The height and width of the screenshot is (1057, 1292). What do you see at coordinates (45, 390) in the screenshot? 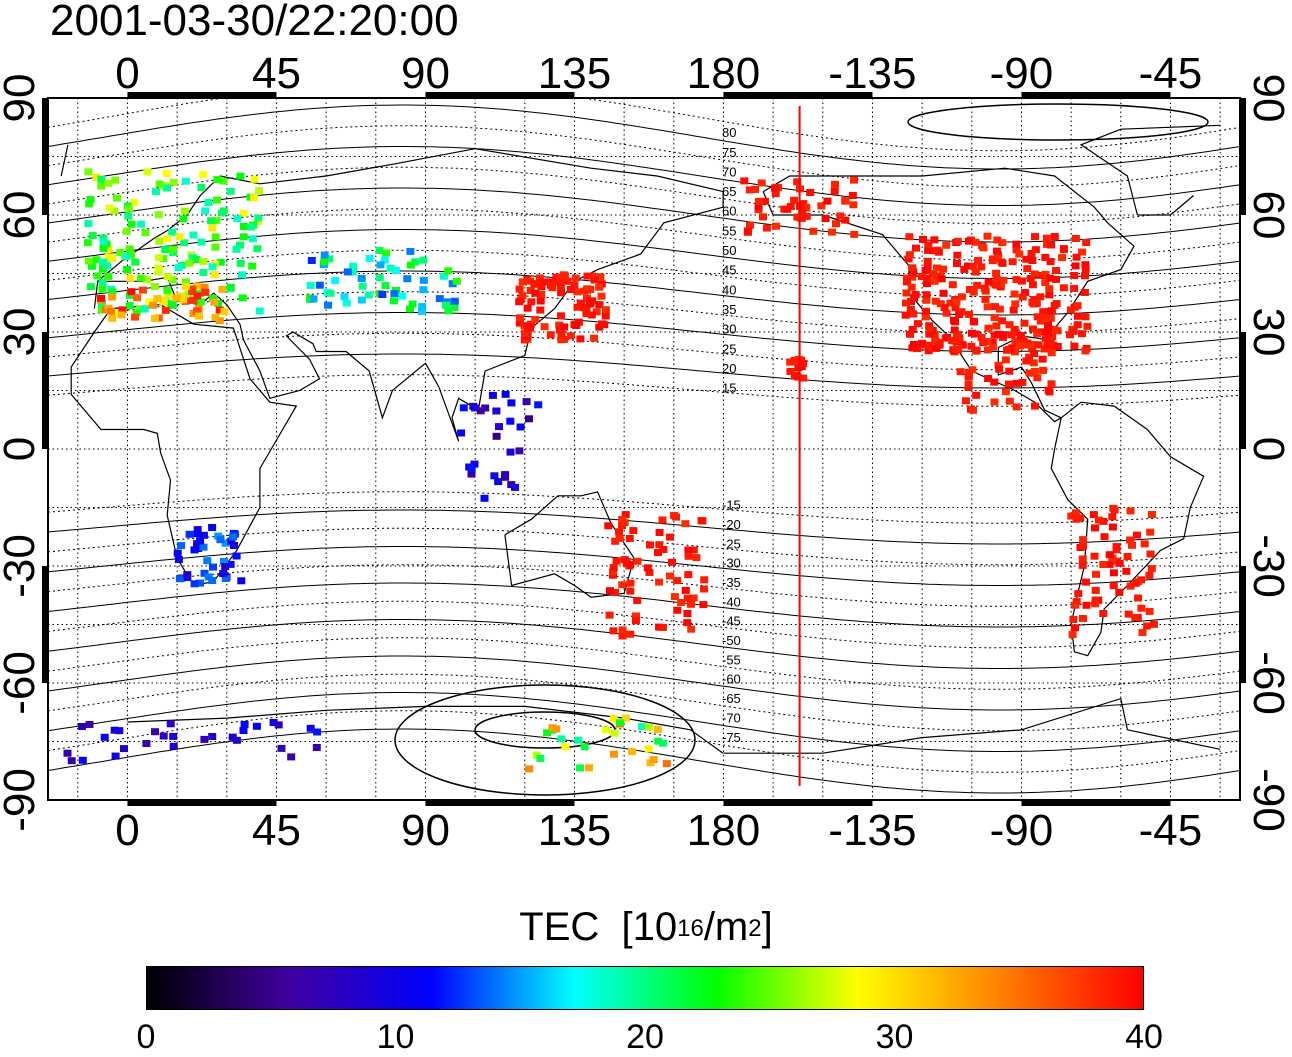
I see `edge-bar-left` at bounding box center [45, 390].